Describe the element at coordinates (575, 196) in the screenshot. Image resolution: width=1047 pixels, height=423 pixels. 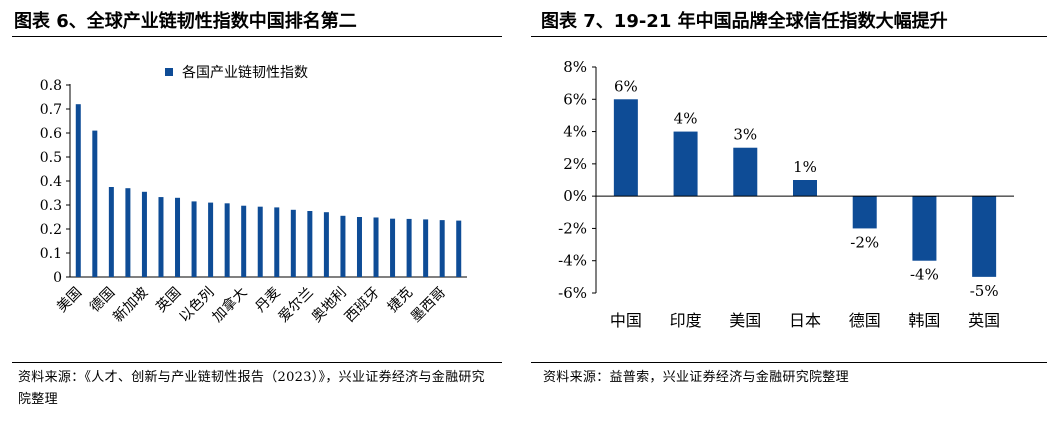
I see `y-tick-label: 0%` at that location.